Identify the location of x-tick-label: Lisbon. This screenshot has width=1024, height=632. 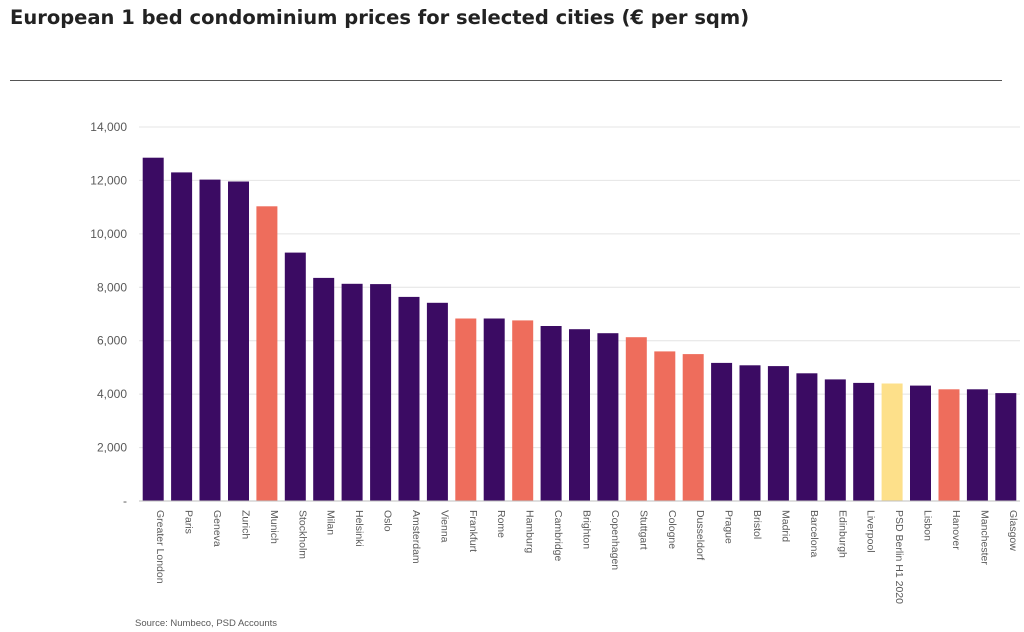
(928, 525).